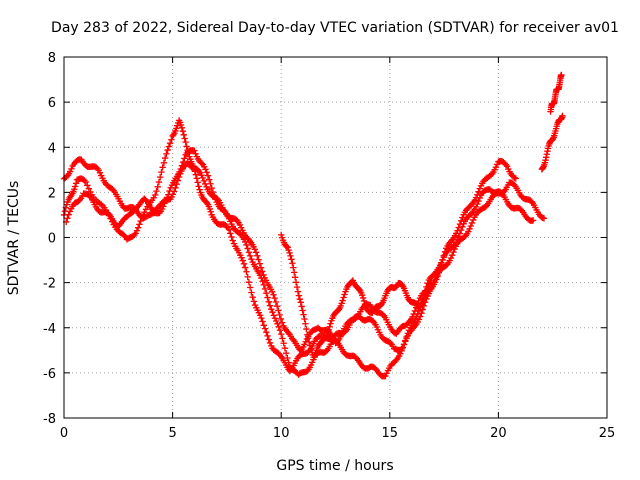 This screenshot has height=480, width=640. I want to click on x-tick-label: 10, so click(281, 433).